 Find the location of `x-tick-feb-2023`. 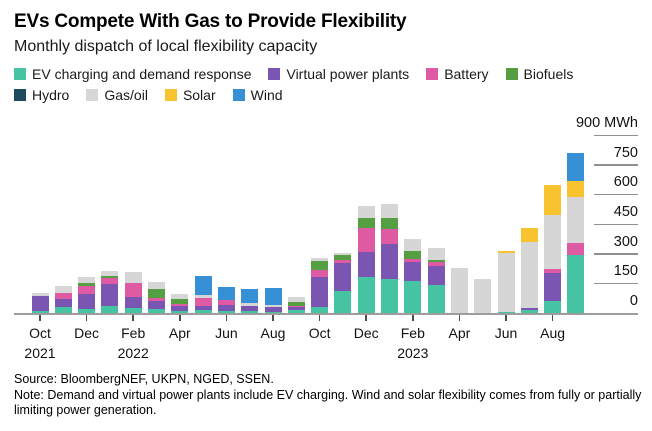

x-tick-feb-2023 is located at coordinates (413, 318).